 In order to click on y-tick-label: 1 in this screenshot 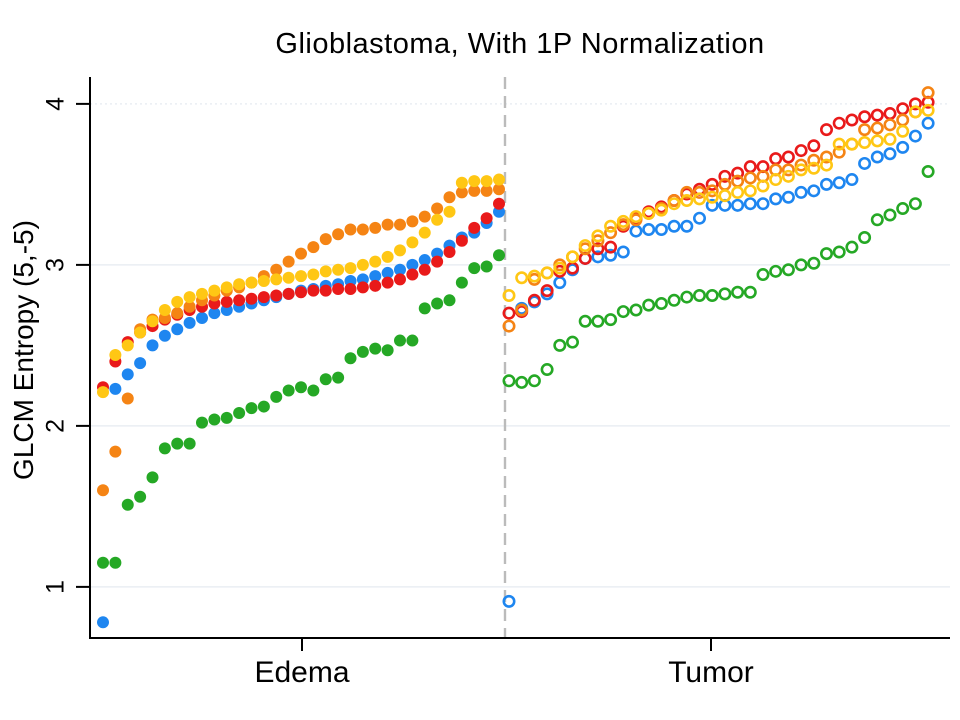, I will do `click(56, 587)`.